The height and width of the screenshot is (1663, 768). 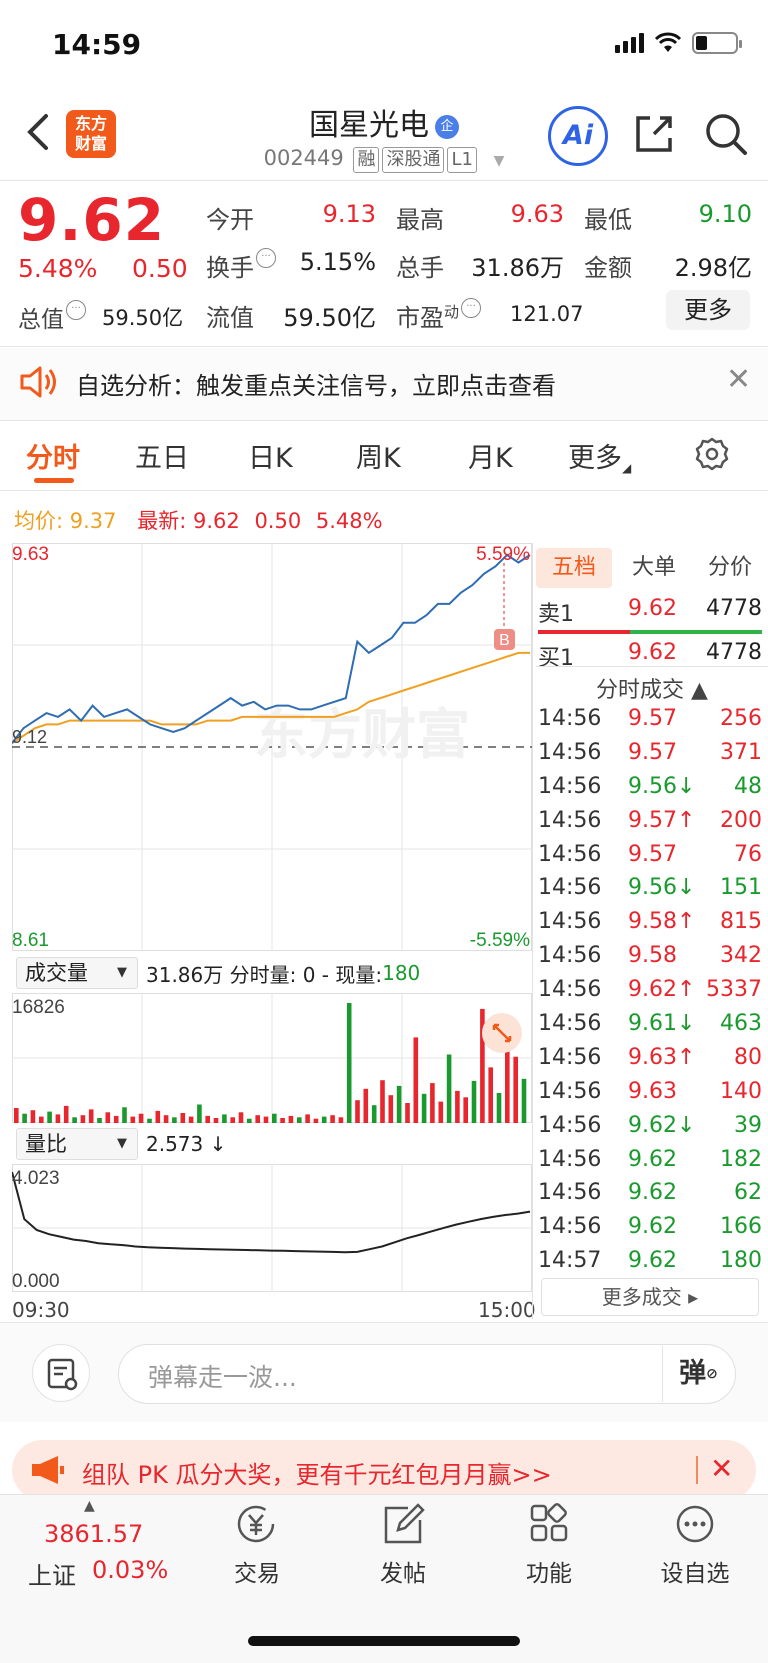 What do you see at coordinates (717, 43) in the screenshot?
I see `battery-icon` at bounding box center [717, 43].